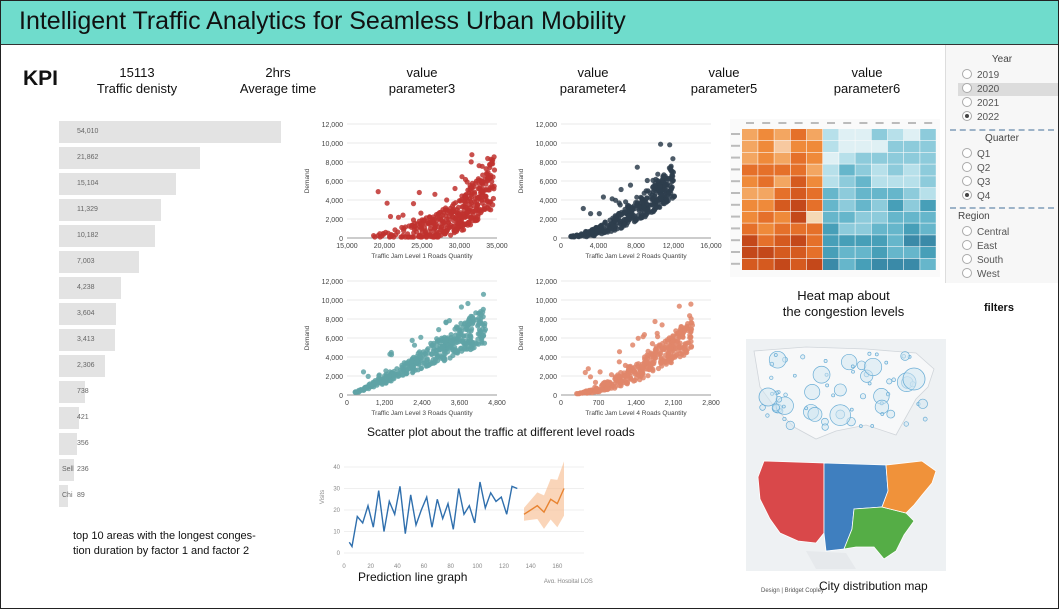 This screenshot has width=1059, height=609. I want to click on quarter-option-q4: Q4, so click(976, 196).